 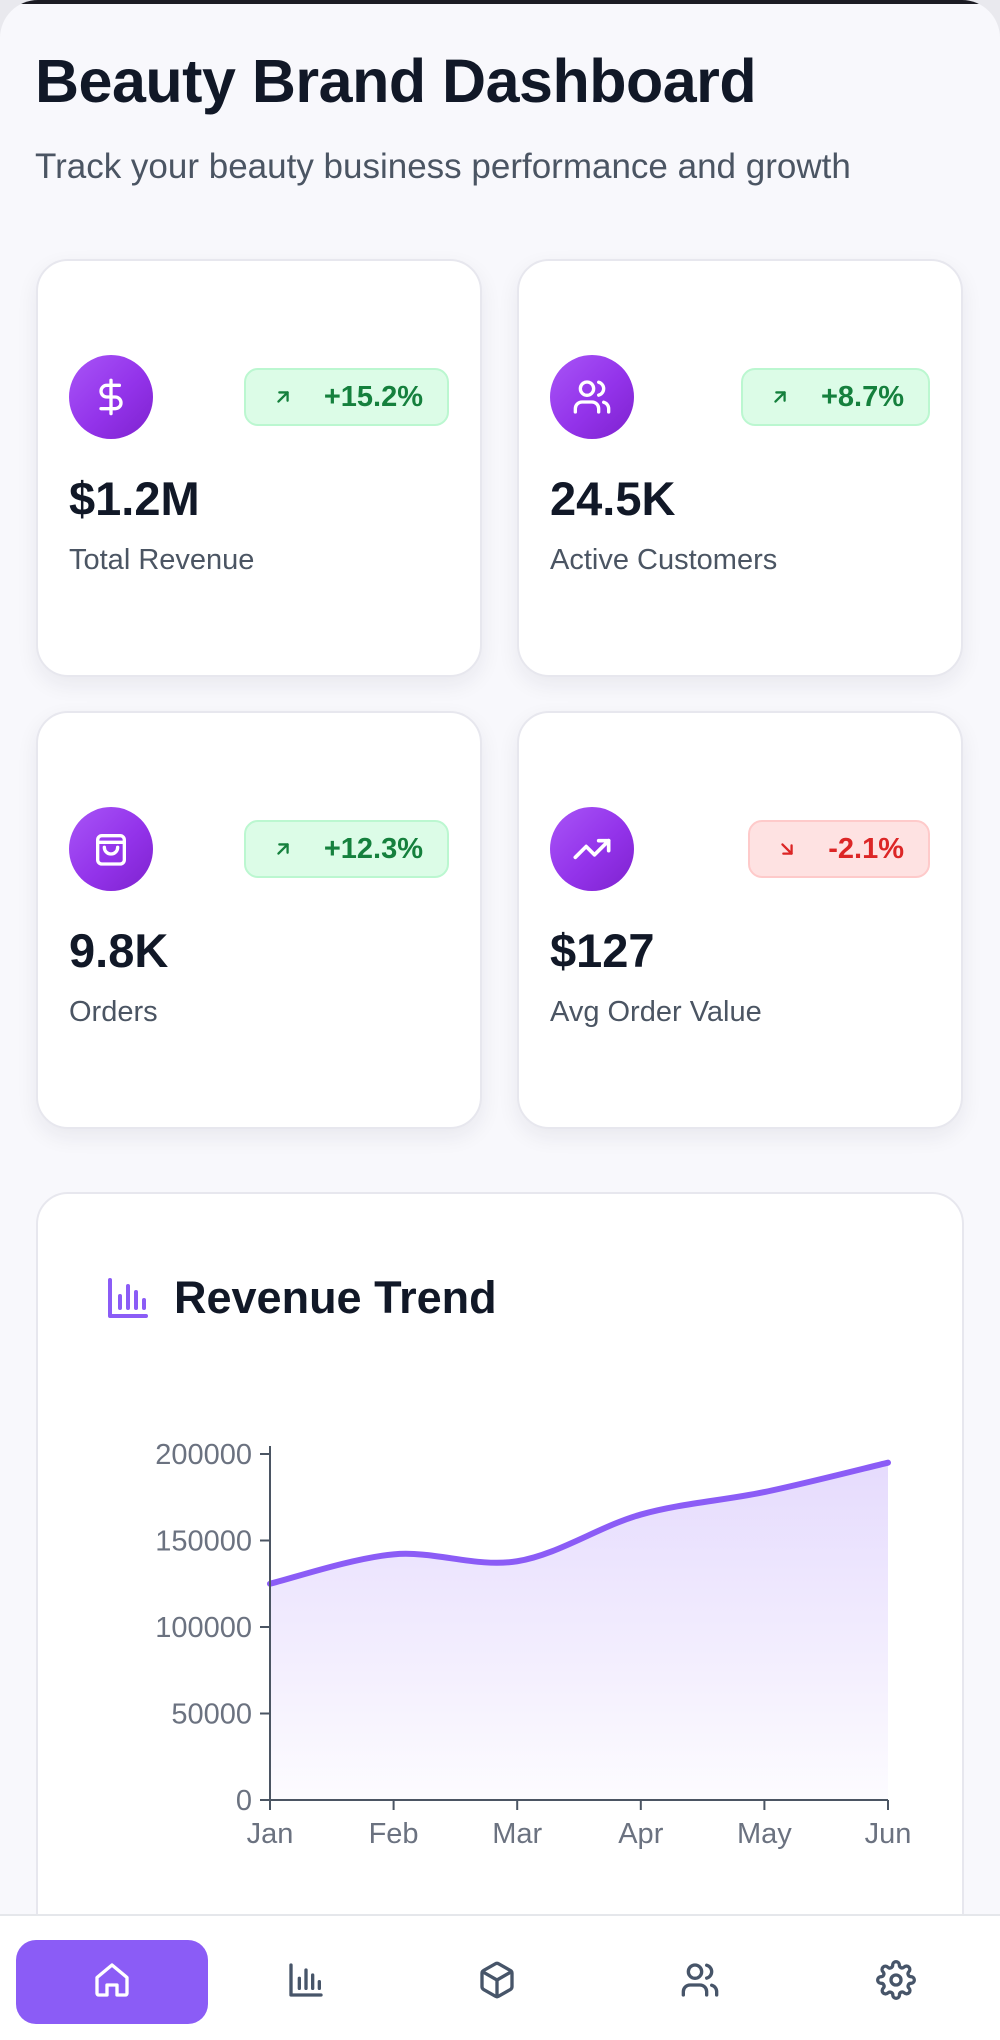 I want to click on home-icon, so click(x=112, y=1982).